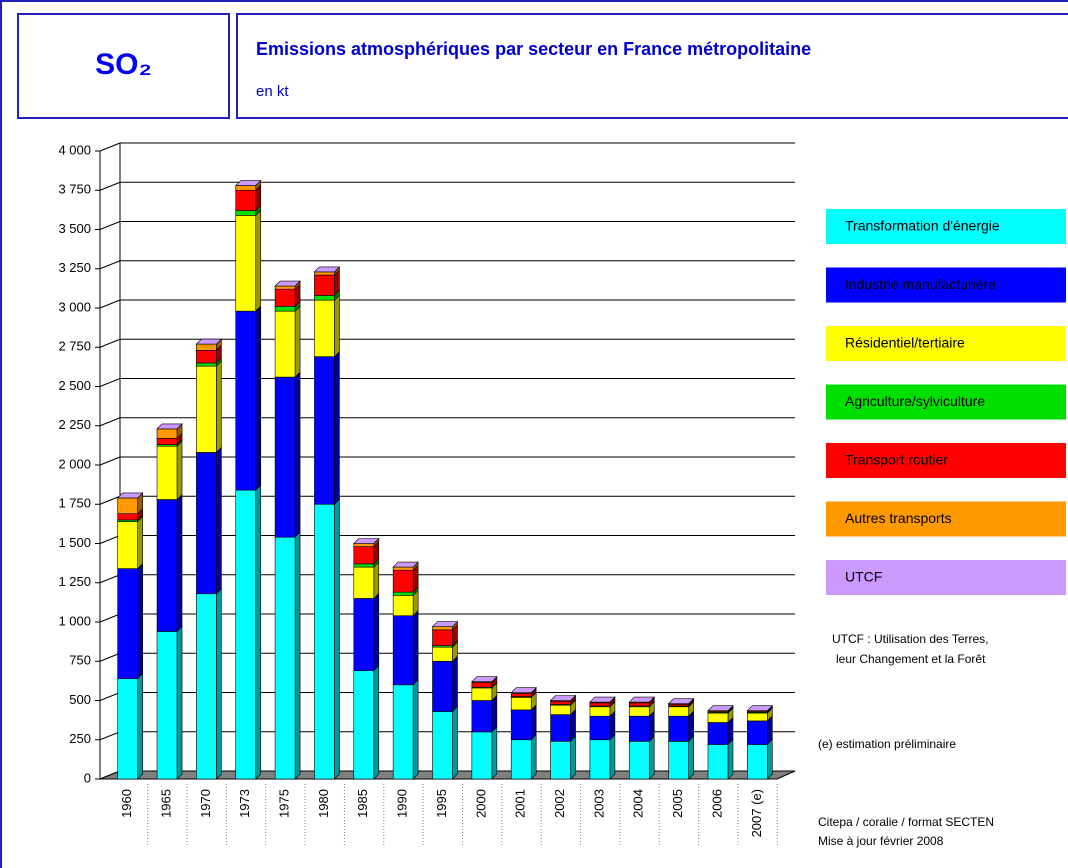 The height and width of the screenshot is (868, 1068). Describe the element at coordinates (887, 744) in the screenshot. I see `note: (e) estimation préliminaire` at that location.